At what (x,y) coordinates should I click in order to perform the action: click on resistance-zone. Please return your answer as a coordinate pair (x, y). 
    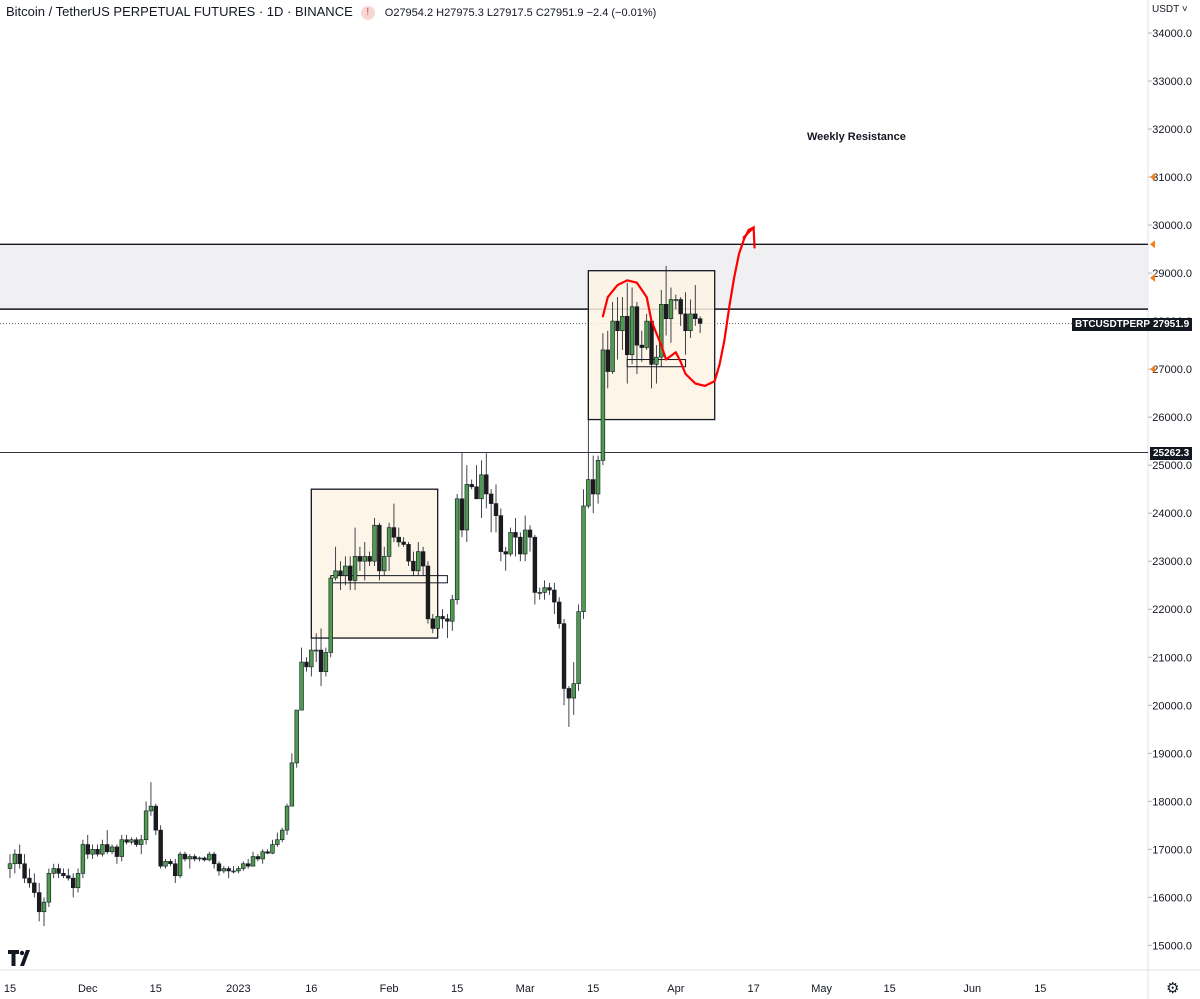
    Looking at the image, I should click on (574, 277).